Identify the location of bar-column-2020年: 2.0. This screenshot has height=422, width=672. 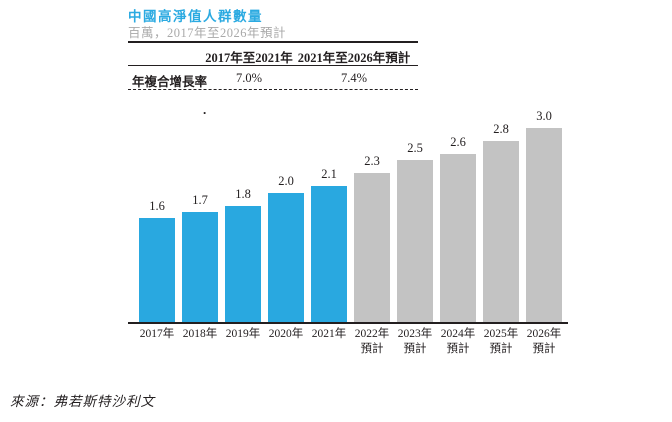
(286, 248).